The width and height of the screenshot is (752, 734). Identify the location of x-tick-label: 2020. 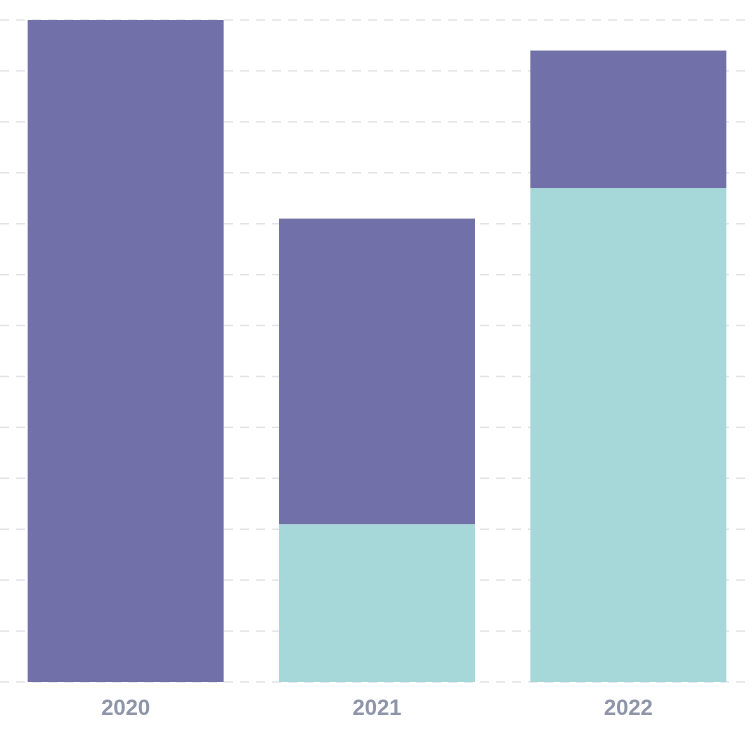
(125, 707).